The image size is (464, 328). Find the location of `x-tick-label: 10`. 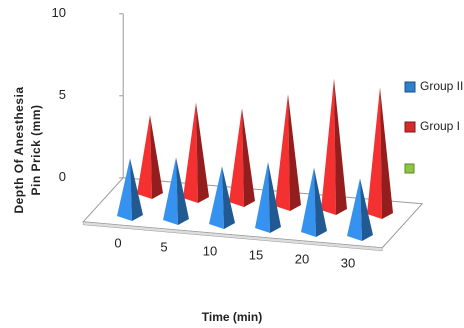

x-tick-label: 10 is located at coordinates (210, 250).